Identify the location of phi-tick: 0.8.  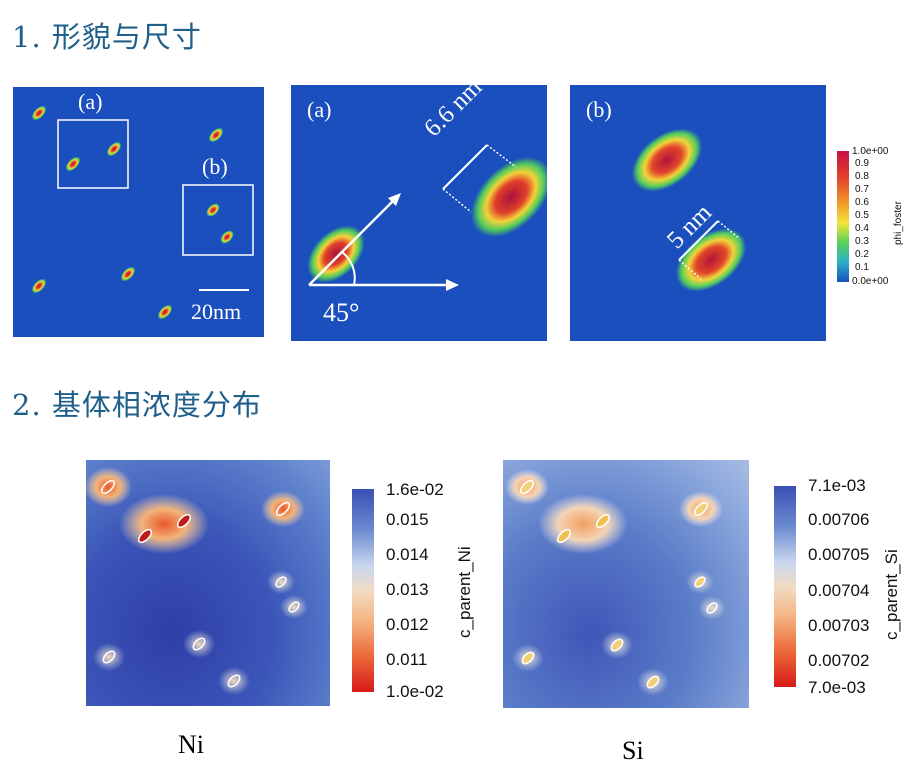
(862, 176).